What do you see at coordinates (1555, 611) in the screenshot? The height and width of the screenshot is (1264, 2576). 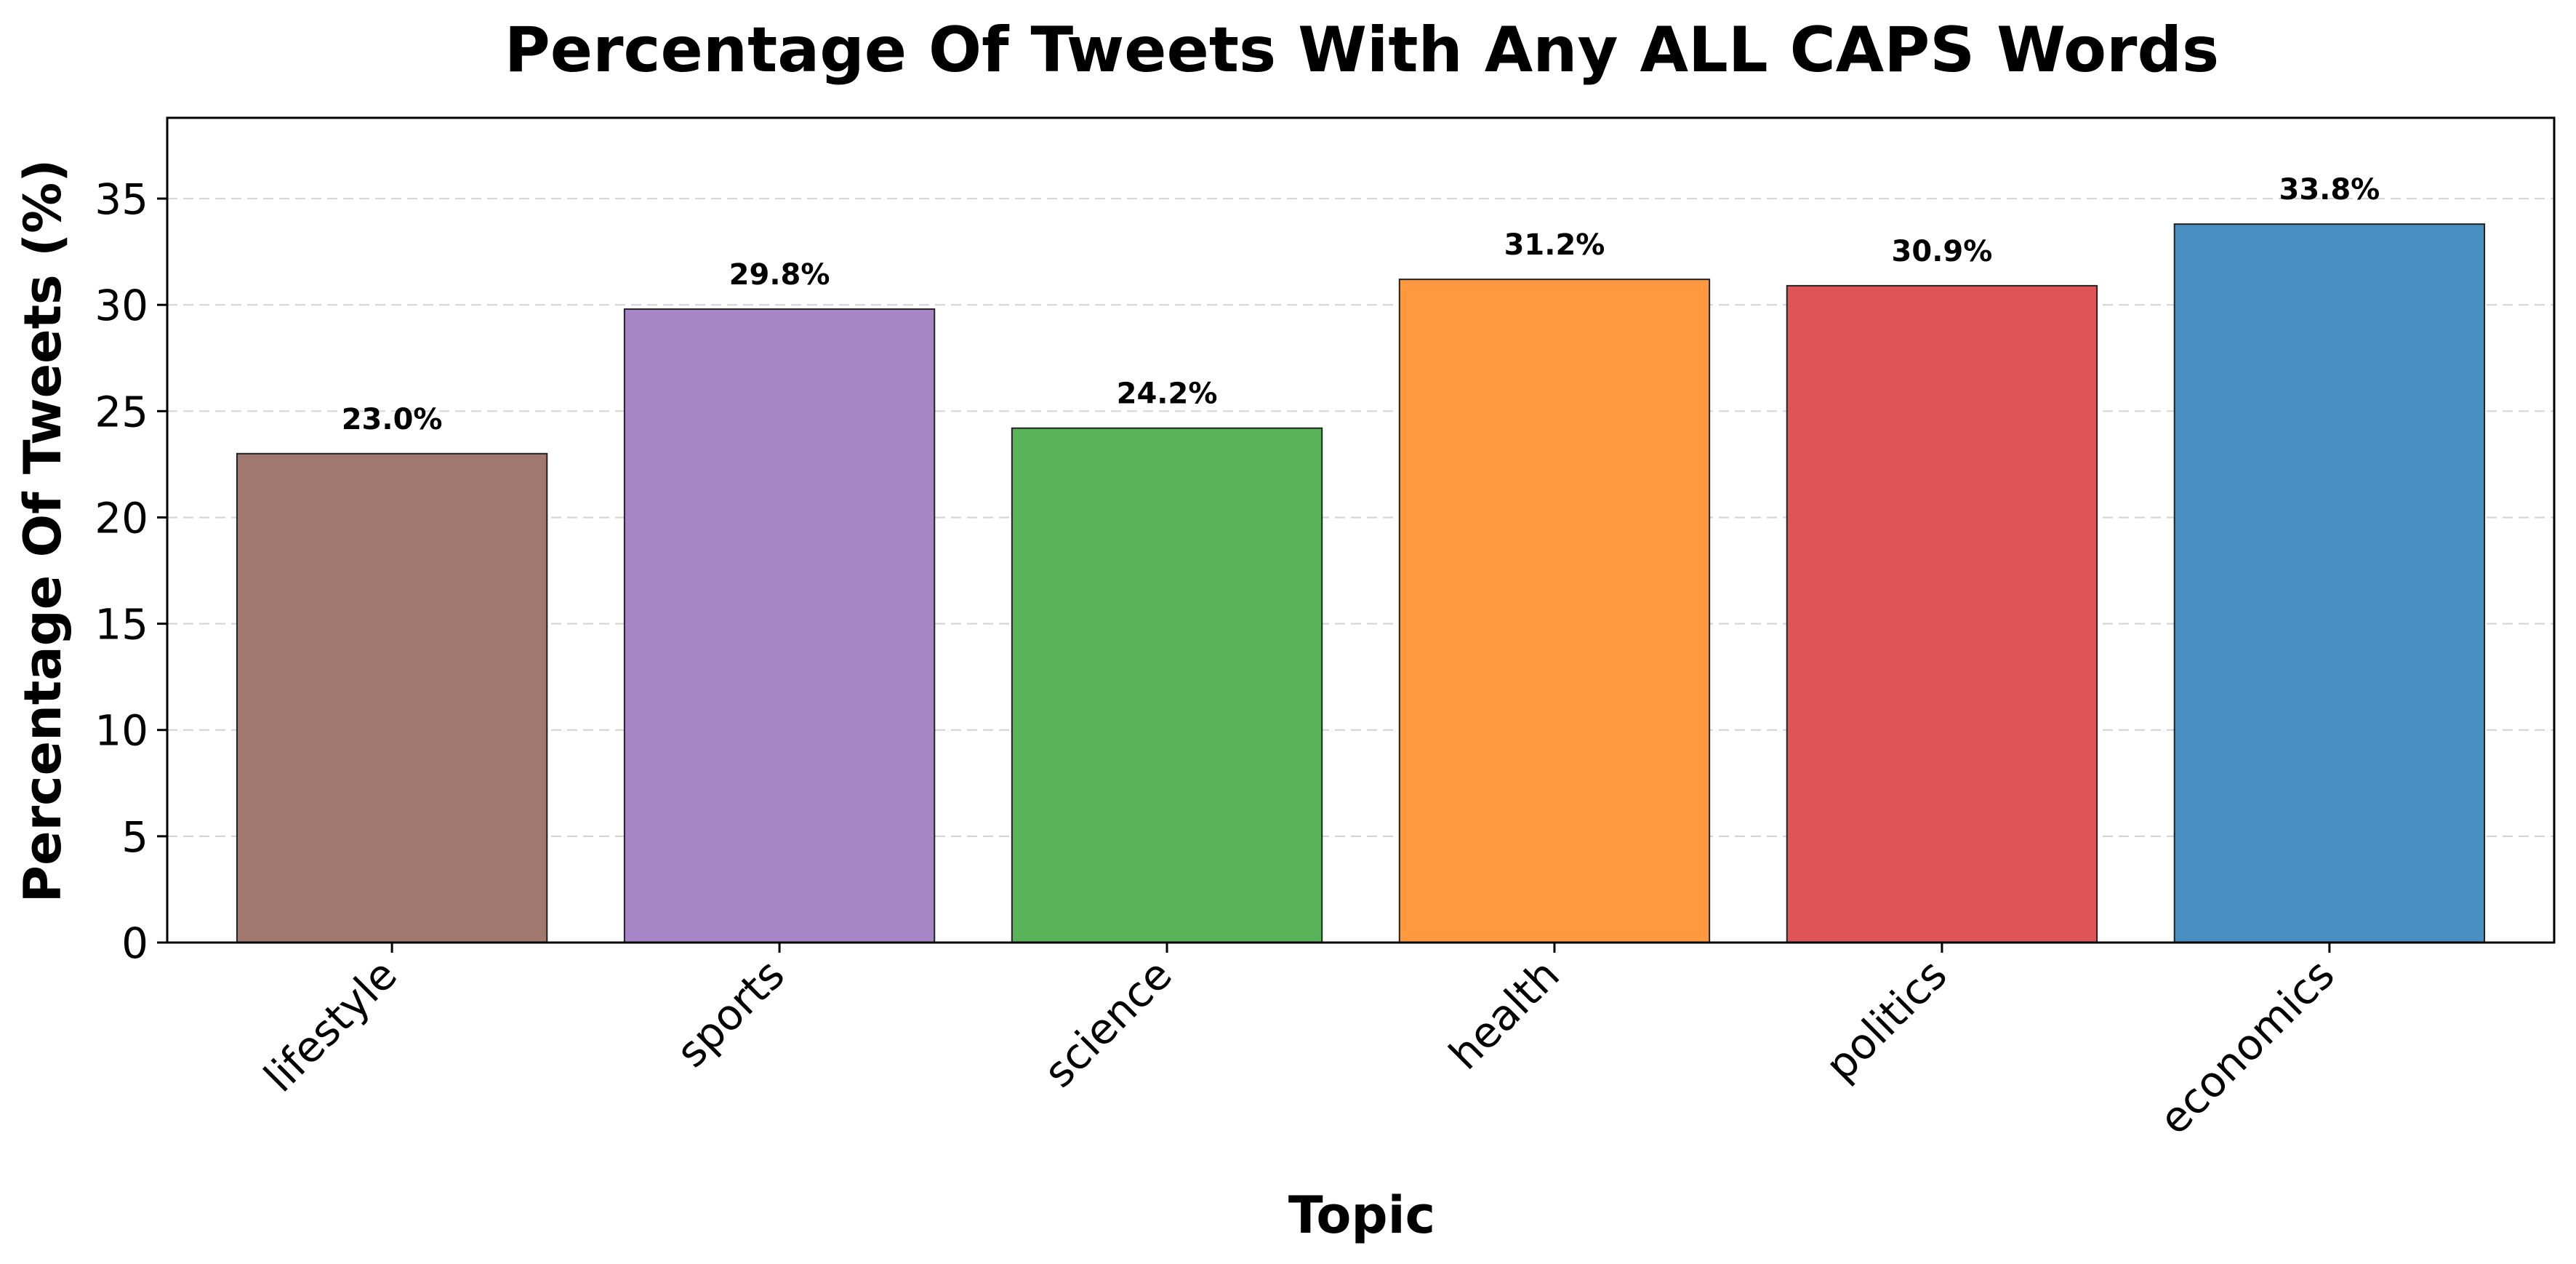 I see `bar-health` at bounding box center [1555, 611].